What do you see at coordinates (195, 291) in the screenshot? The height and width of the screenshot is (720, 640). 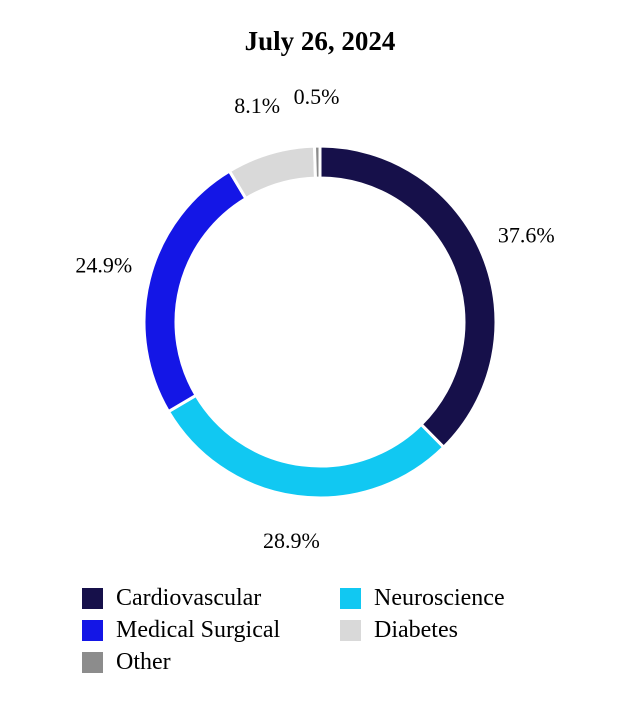 I see `slice-medical-surgical` at bounding box center [195, 291].